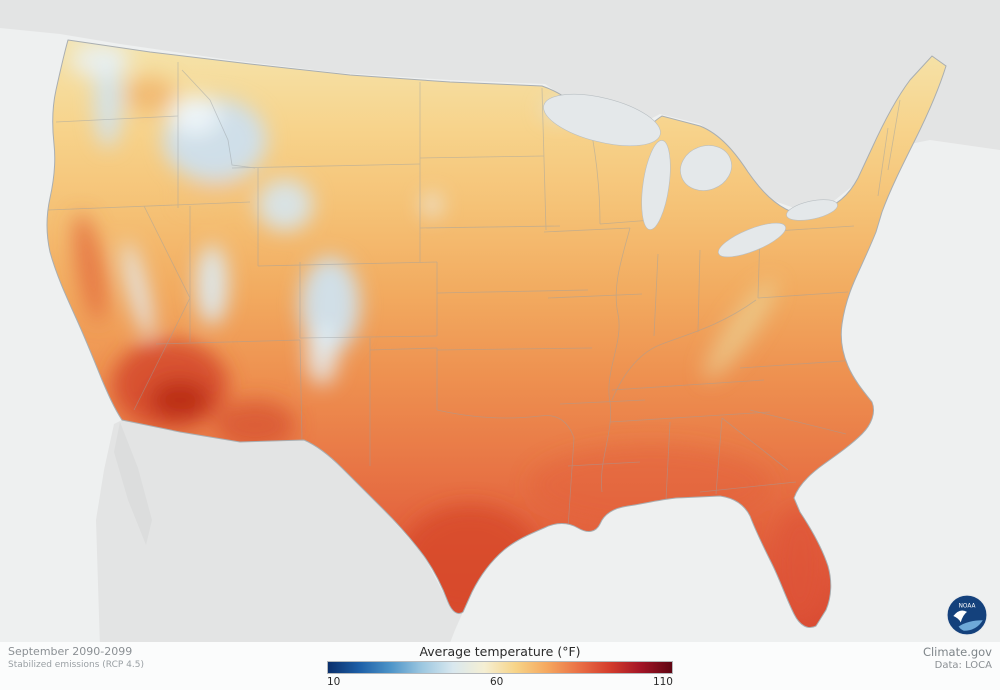 The height and width of the screenshot is (690, 1000). What do you see at coordinates (100, 60) in the screenshot?
I see `north-washington-cool-patch` at bounding box center [100, 60].